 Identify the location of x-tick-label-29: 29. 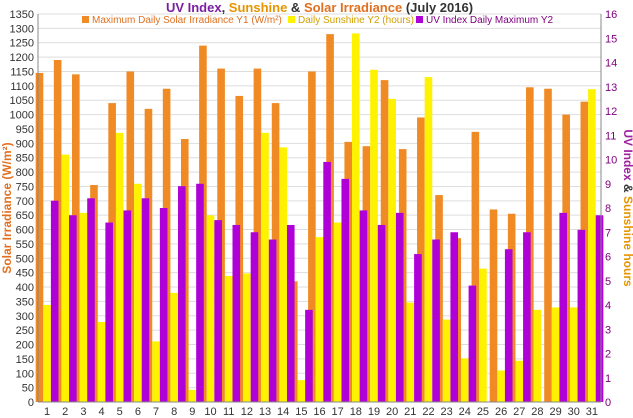
(555, 412).